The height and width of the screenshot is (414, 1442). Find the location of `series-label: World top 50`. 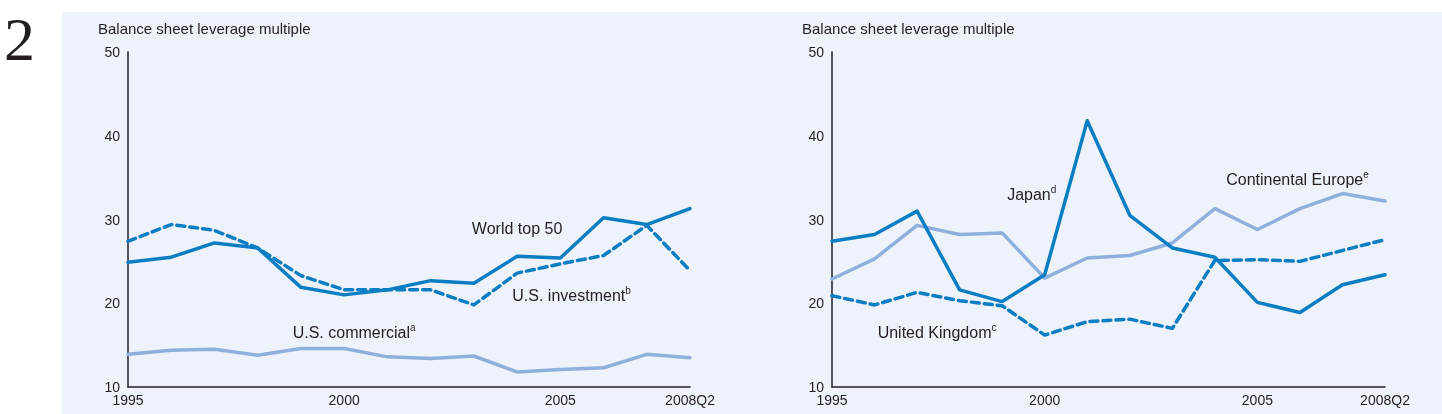

series-label: World top 50 is located at coordinates (517, 228).